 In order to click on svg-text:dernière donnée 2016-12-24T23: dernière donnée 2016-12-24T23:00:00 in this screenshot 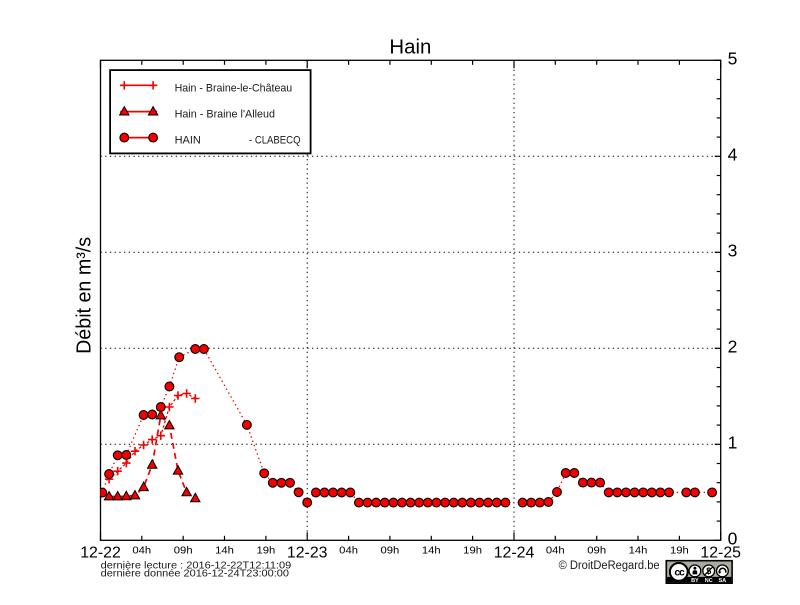, I will do `click(195, 574)`.